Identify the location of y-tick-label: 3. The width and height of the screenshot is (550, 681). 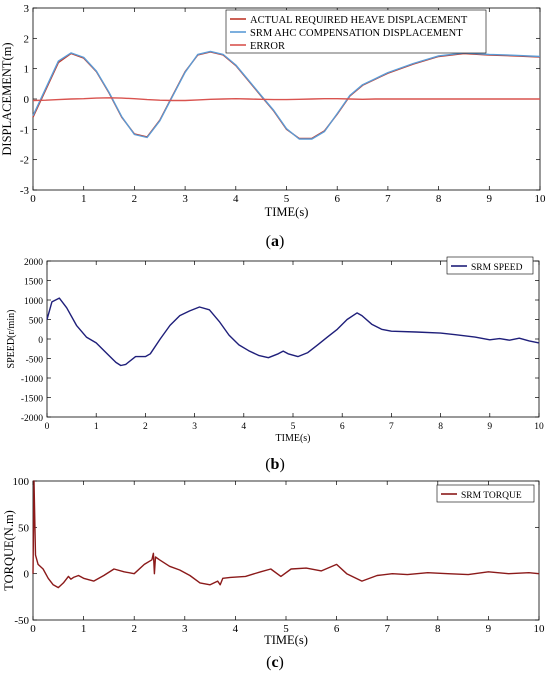
(27, 9).